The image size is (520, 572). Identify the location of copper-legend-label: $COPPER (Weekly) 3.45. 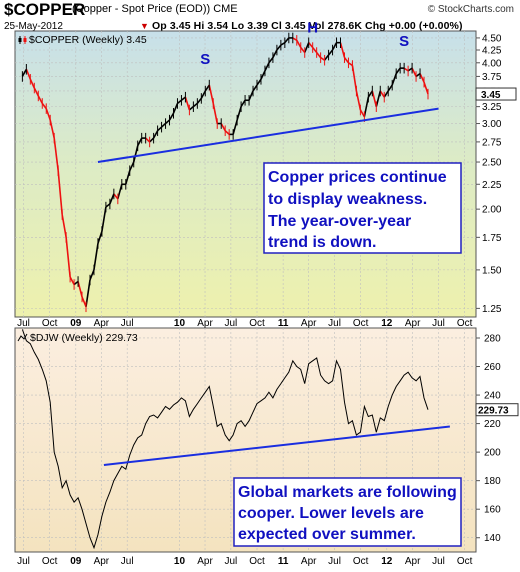
(88, 40).